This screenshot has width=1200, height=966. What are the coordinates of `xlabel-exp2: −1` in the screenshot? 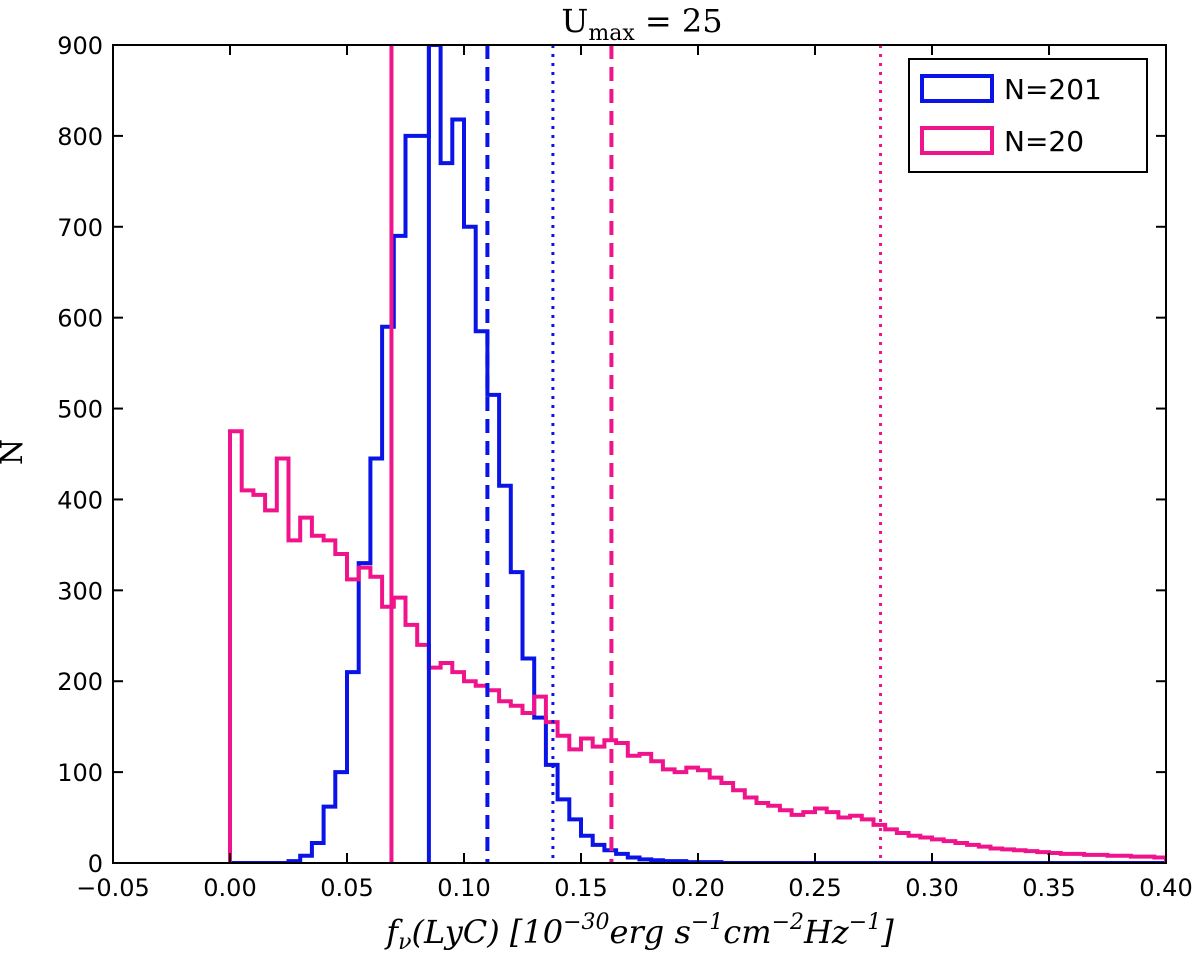 It's located at (707, 922).